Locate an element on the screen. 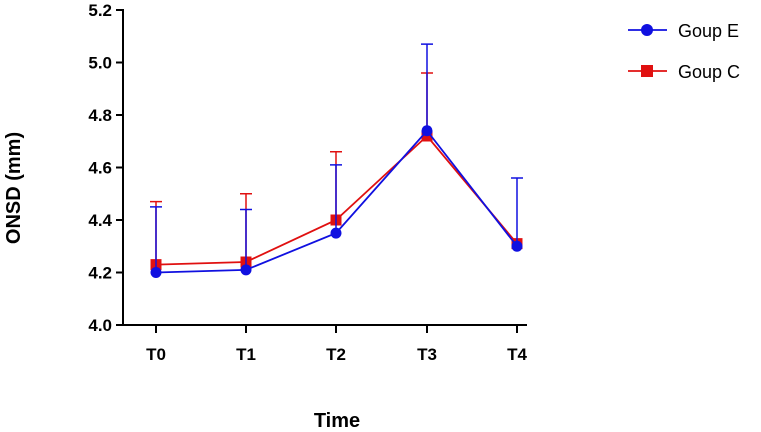 The image size is (761, 432). x-tick-label: T4 is located at coordinates (517, 354).